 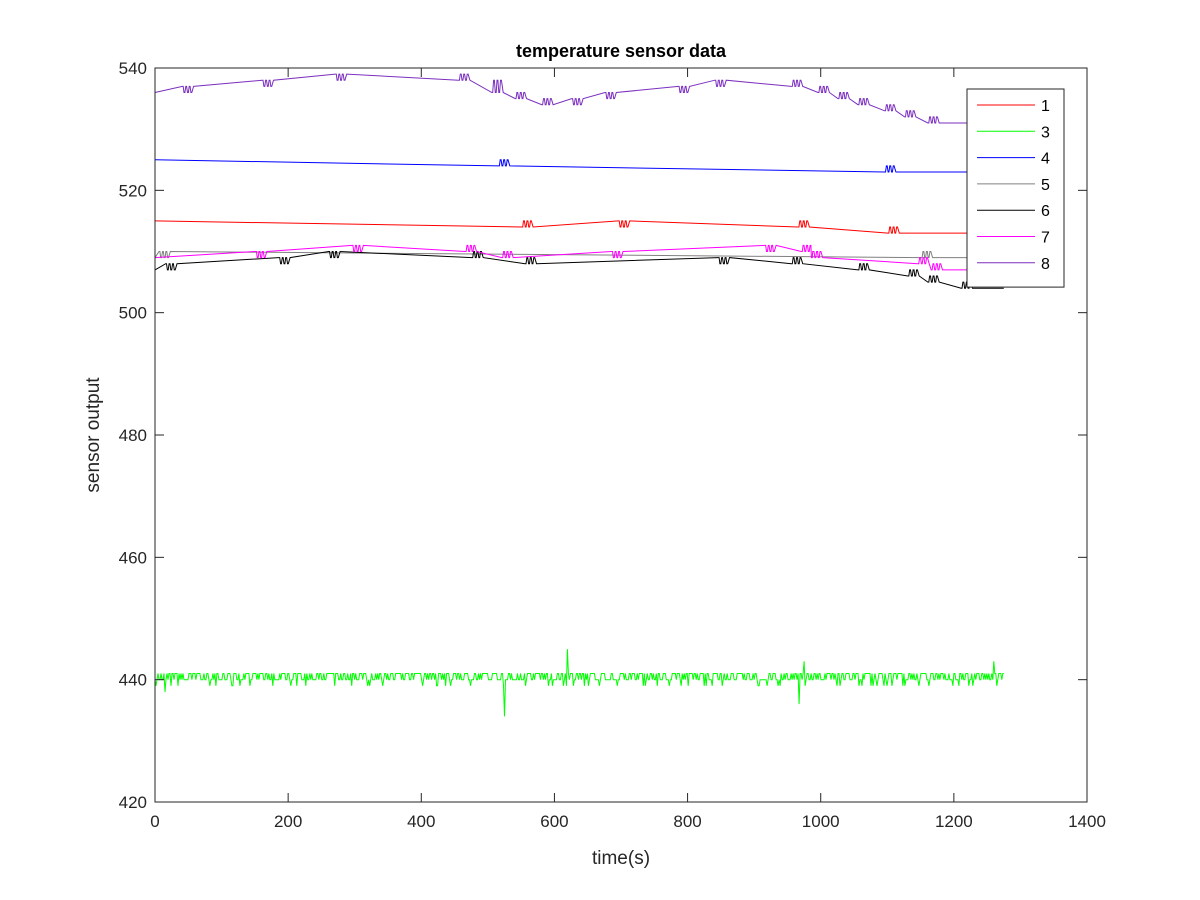 I want to click on x-tick-label: 400, so click(x=421, y=821).